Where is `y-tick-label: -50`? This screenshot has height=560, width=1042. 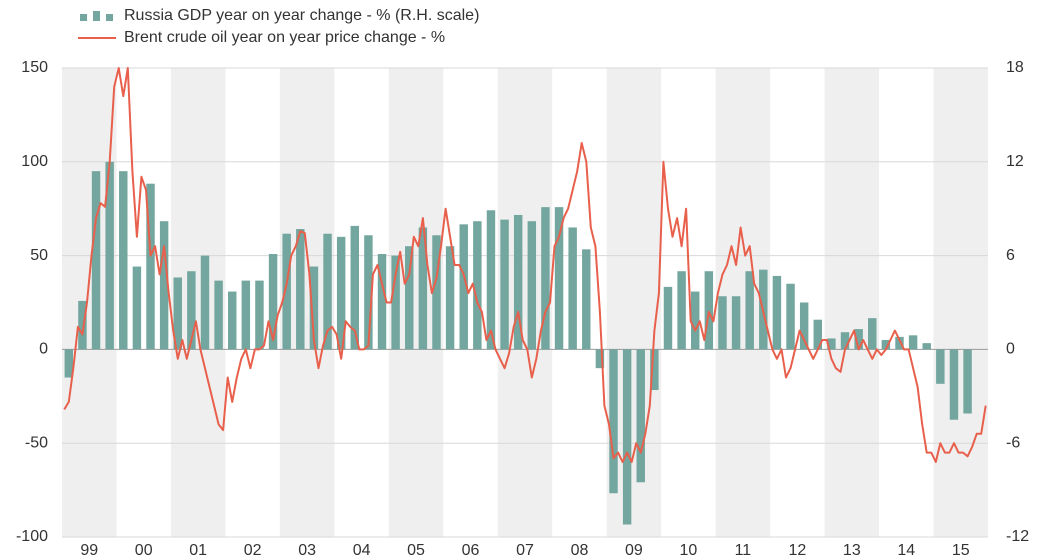
y-tick-label: -50 is located at coordinates (36, 442).